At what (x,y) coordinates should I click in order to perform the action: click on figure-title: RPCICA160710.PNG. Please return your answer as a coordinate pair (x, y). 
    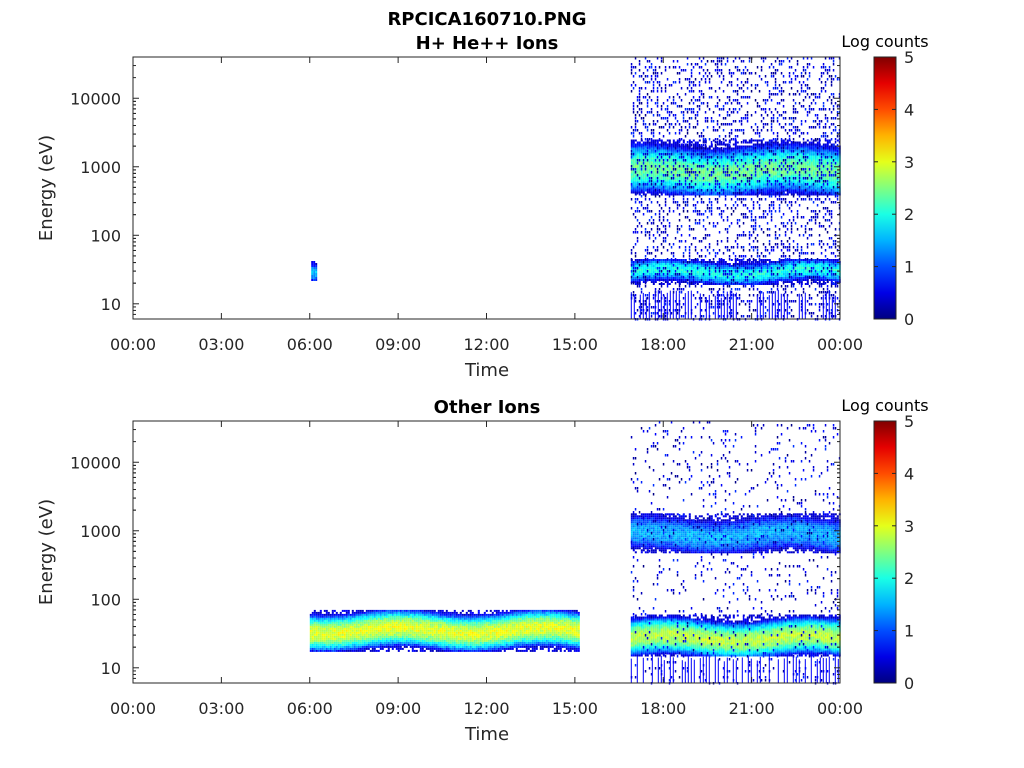
    Looking at the image, I should click on (486, 19).